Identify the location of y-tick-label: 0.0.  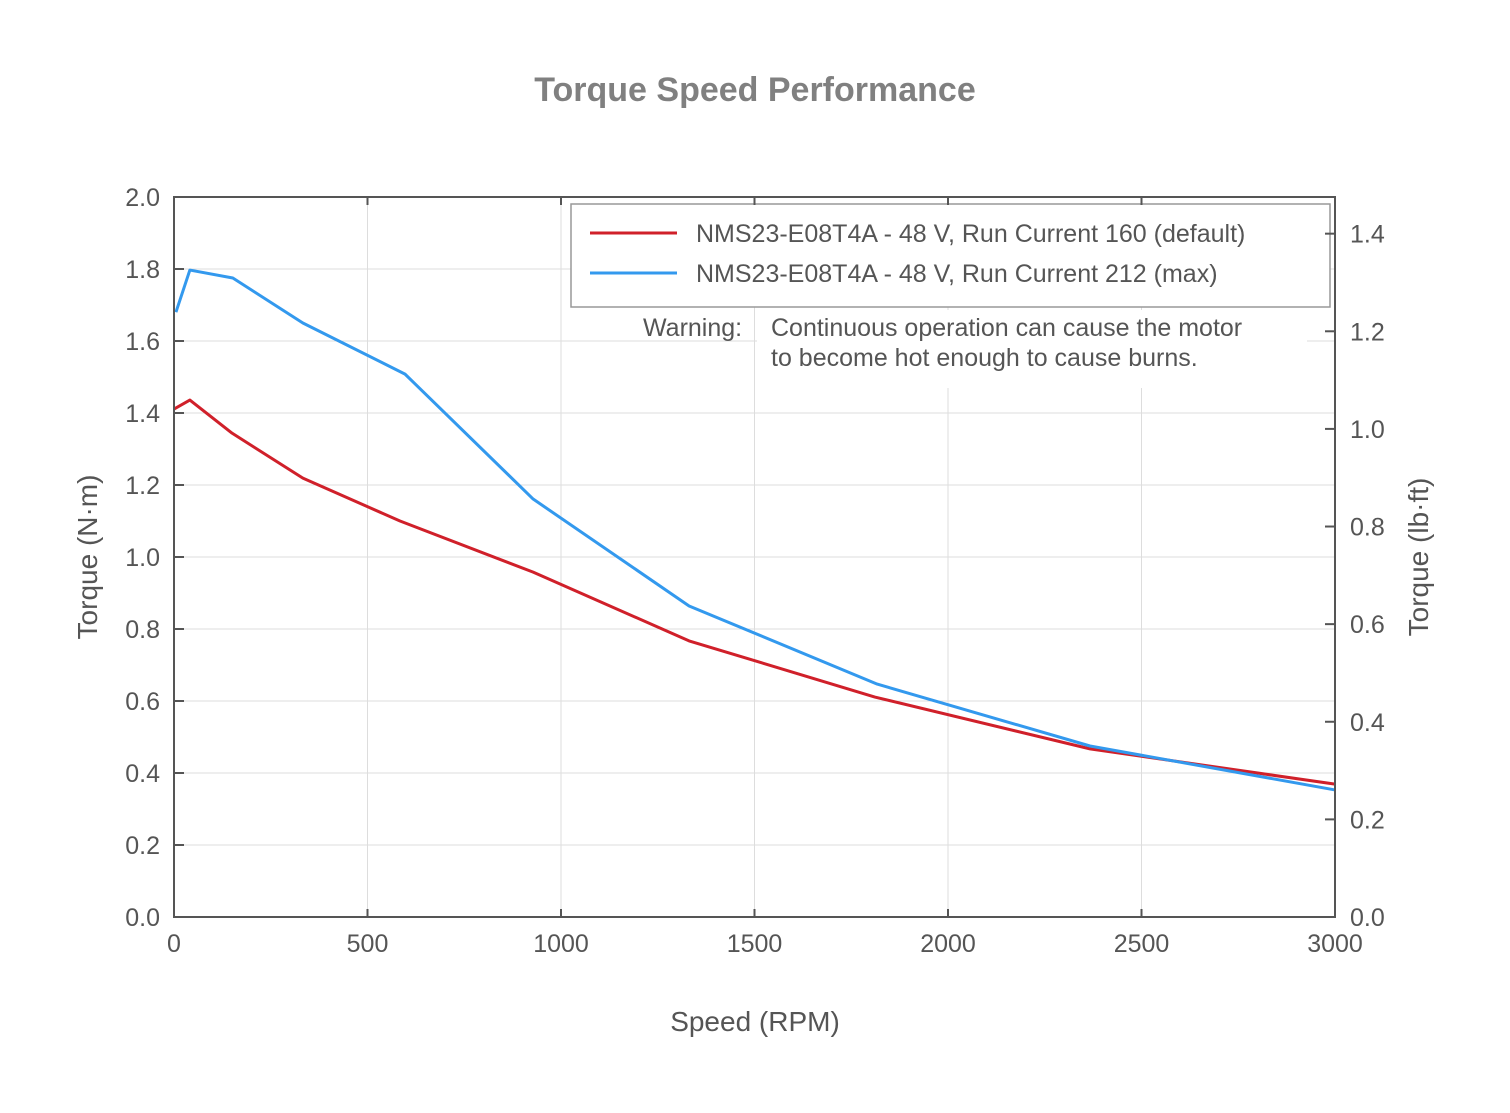
(142, 918).